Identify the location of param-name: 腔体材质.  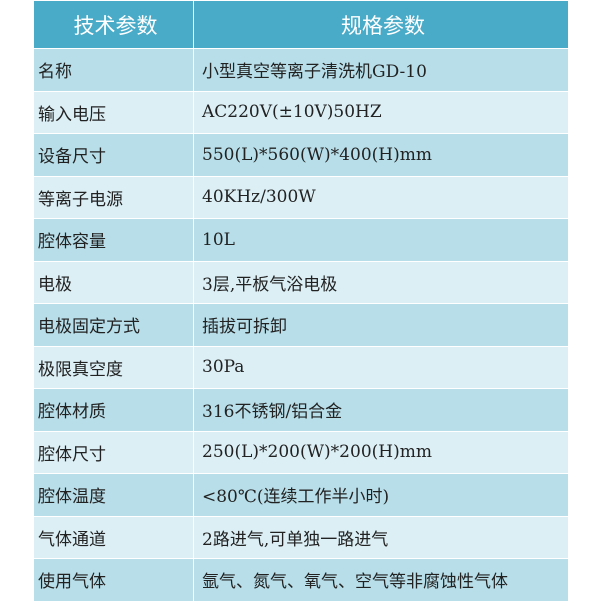
(113, 410).